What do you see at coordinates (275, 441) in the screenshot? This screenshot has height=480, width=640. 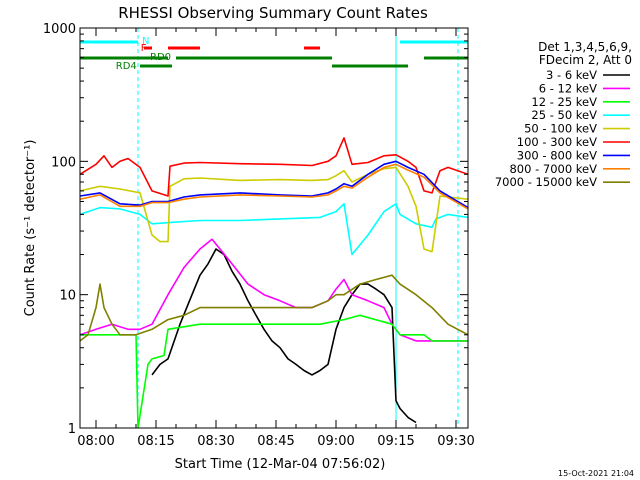 I see `x-tick-label-4: 08:45` at bounding box center [275, 441].